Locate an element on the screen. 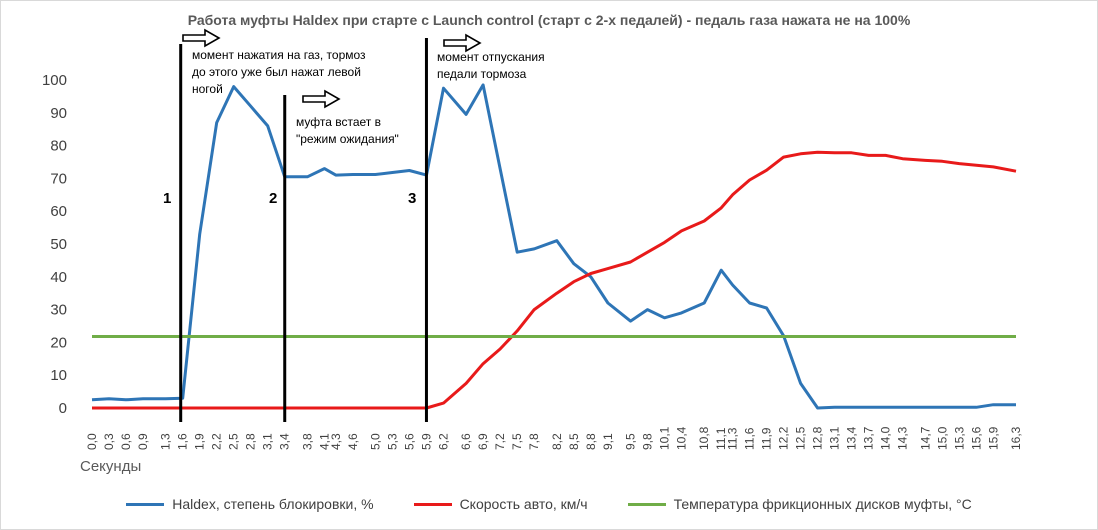 The height and width of the screenshot is (530, 1098). x-tick-label: 8,8 is located at coordinates (591, 441).